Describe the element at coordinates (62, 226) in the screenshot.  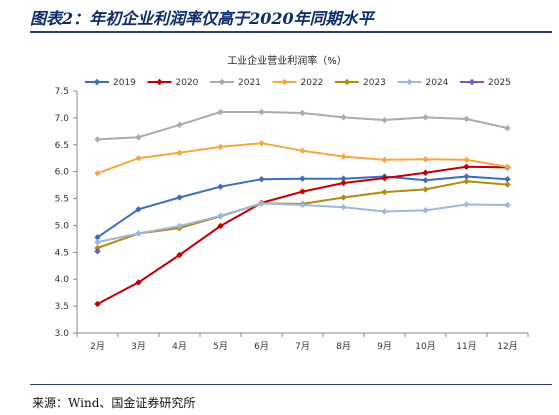
I see `y-tick-label: 5.0` at that location.